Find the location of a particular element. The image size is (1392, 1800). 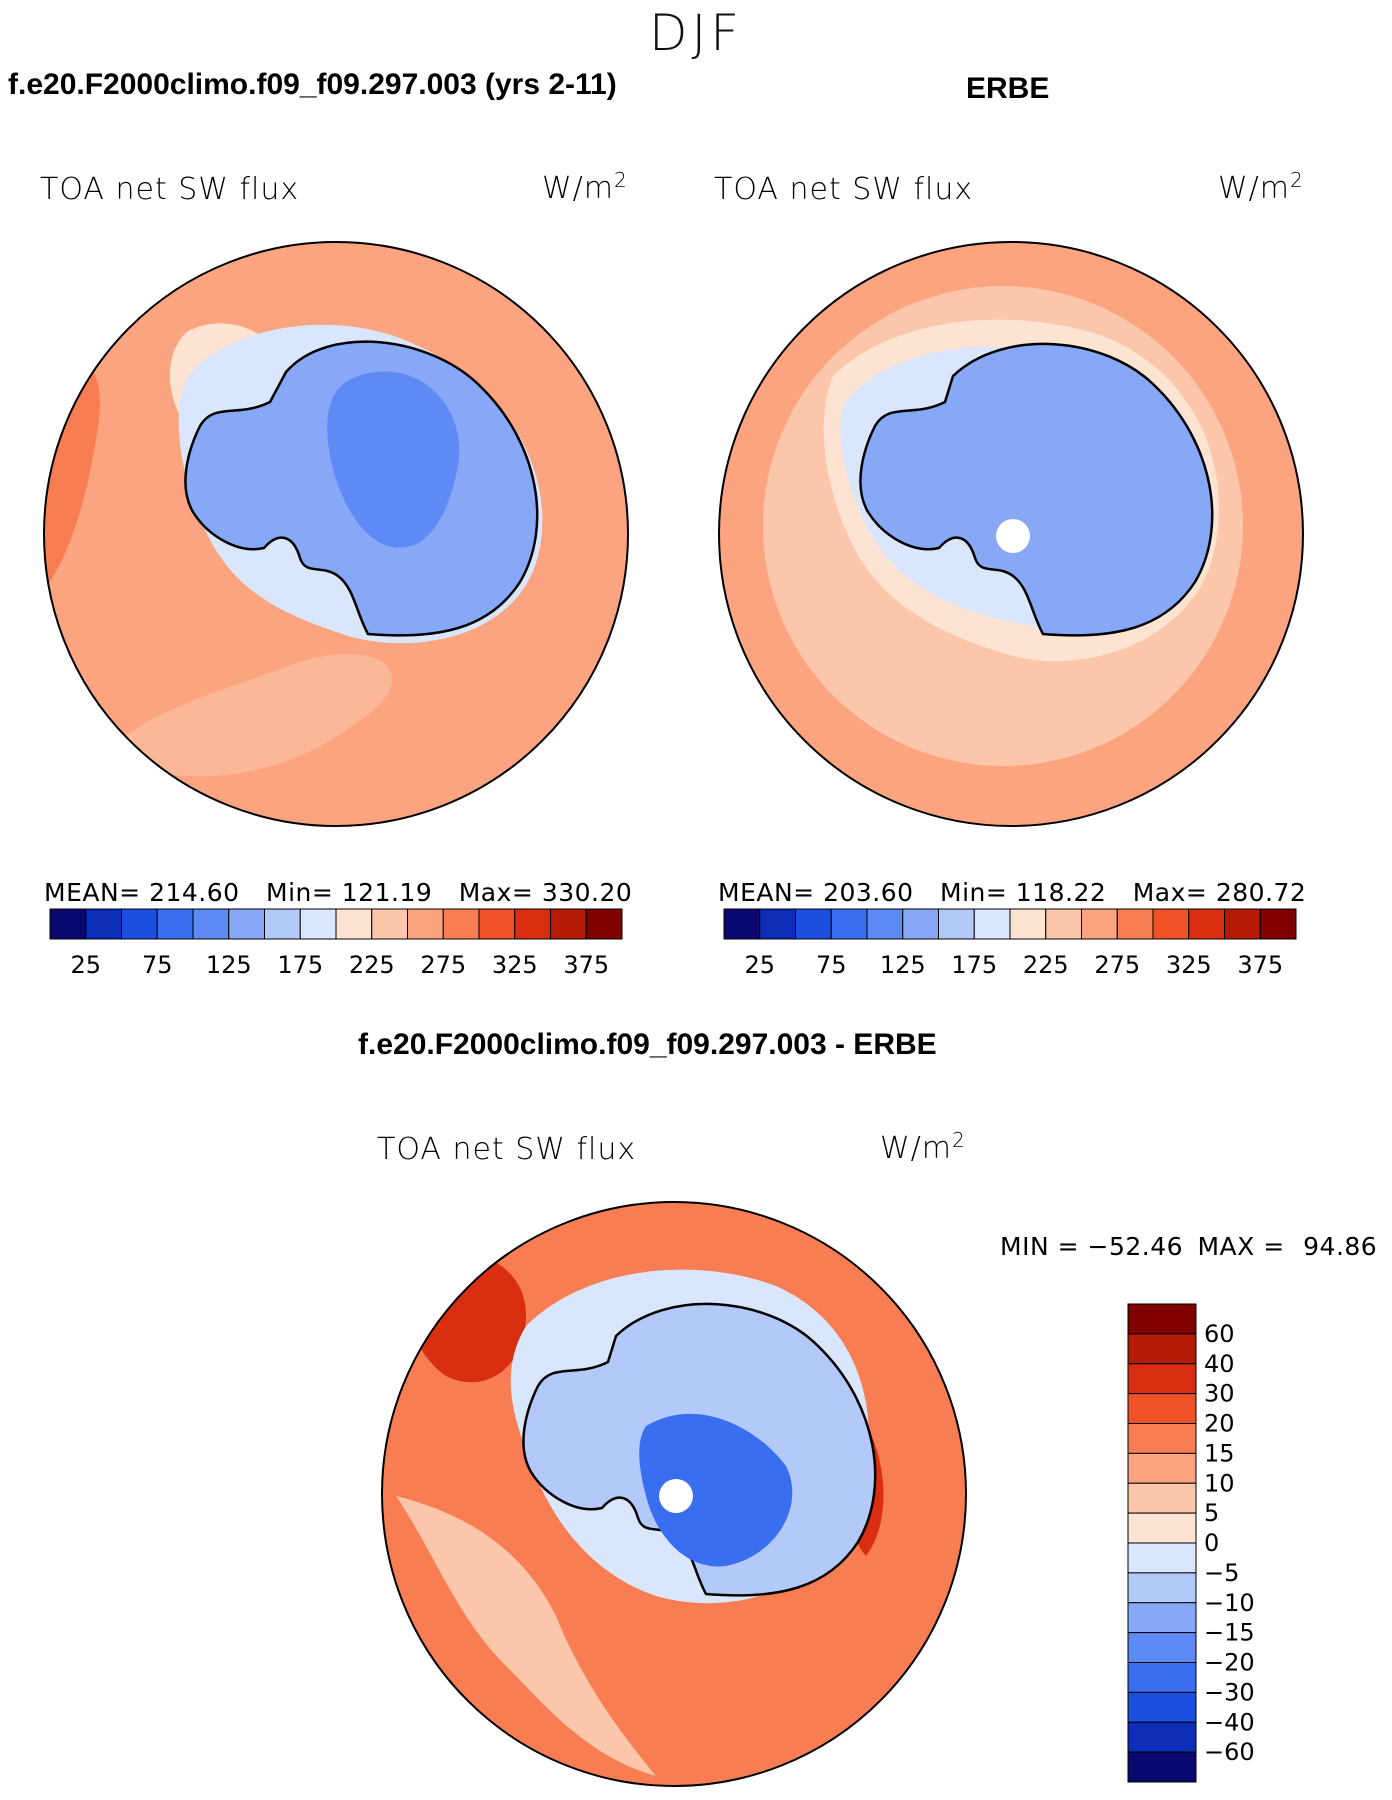

panel2-colorbar-tick-label: 75 is located at coordinates (831, 965).